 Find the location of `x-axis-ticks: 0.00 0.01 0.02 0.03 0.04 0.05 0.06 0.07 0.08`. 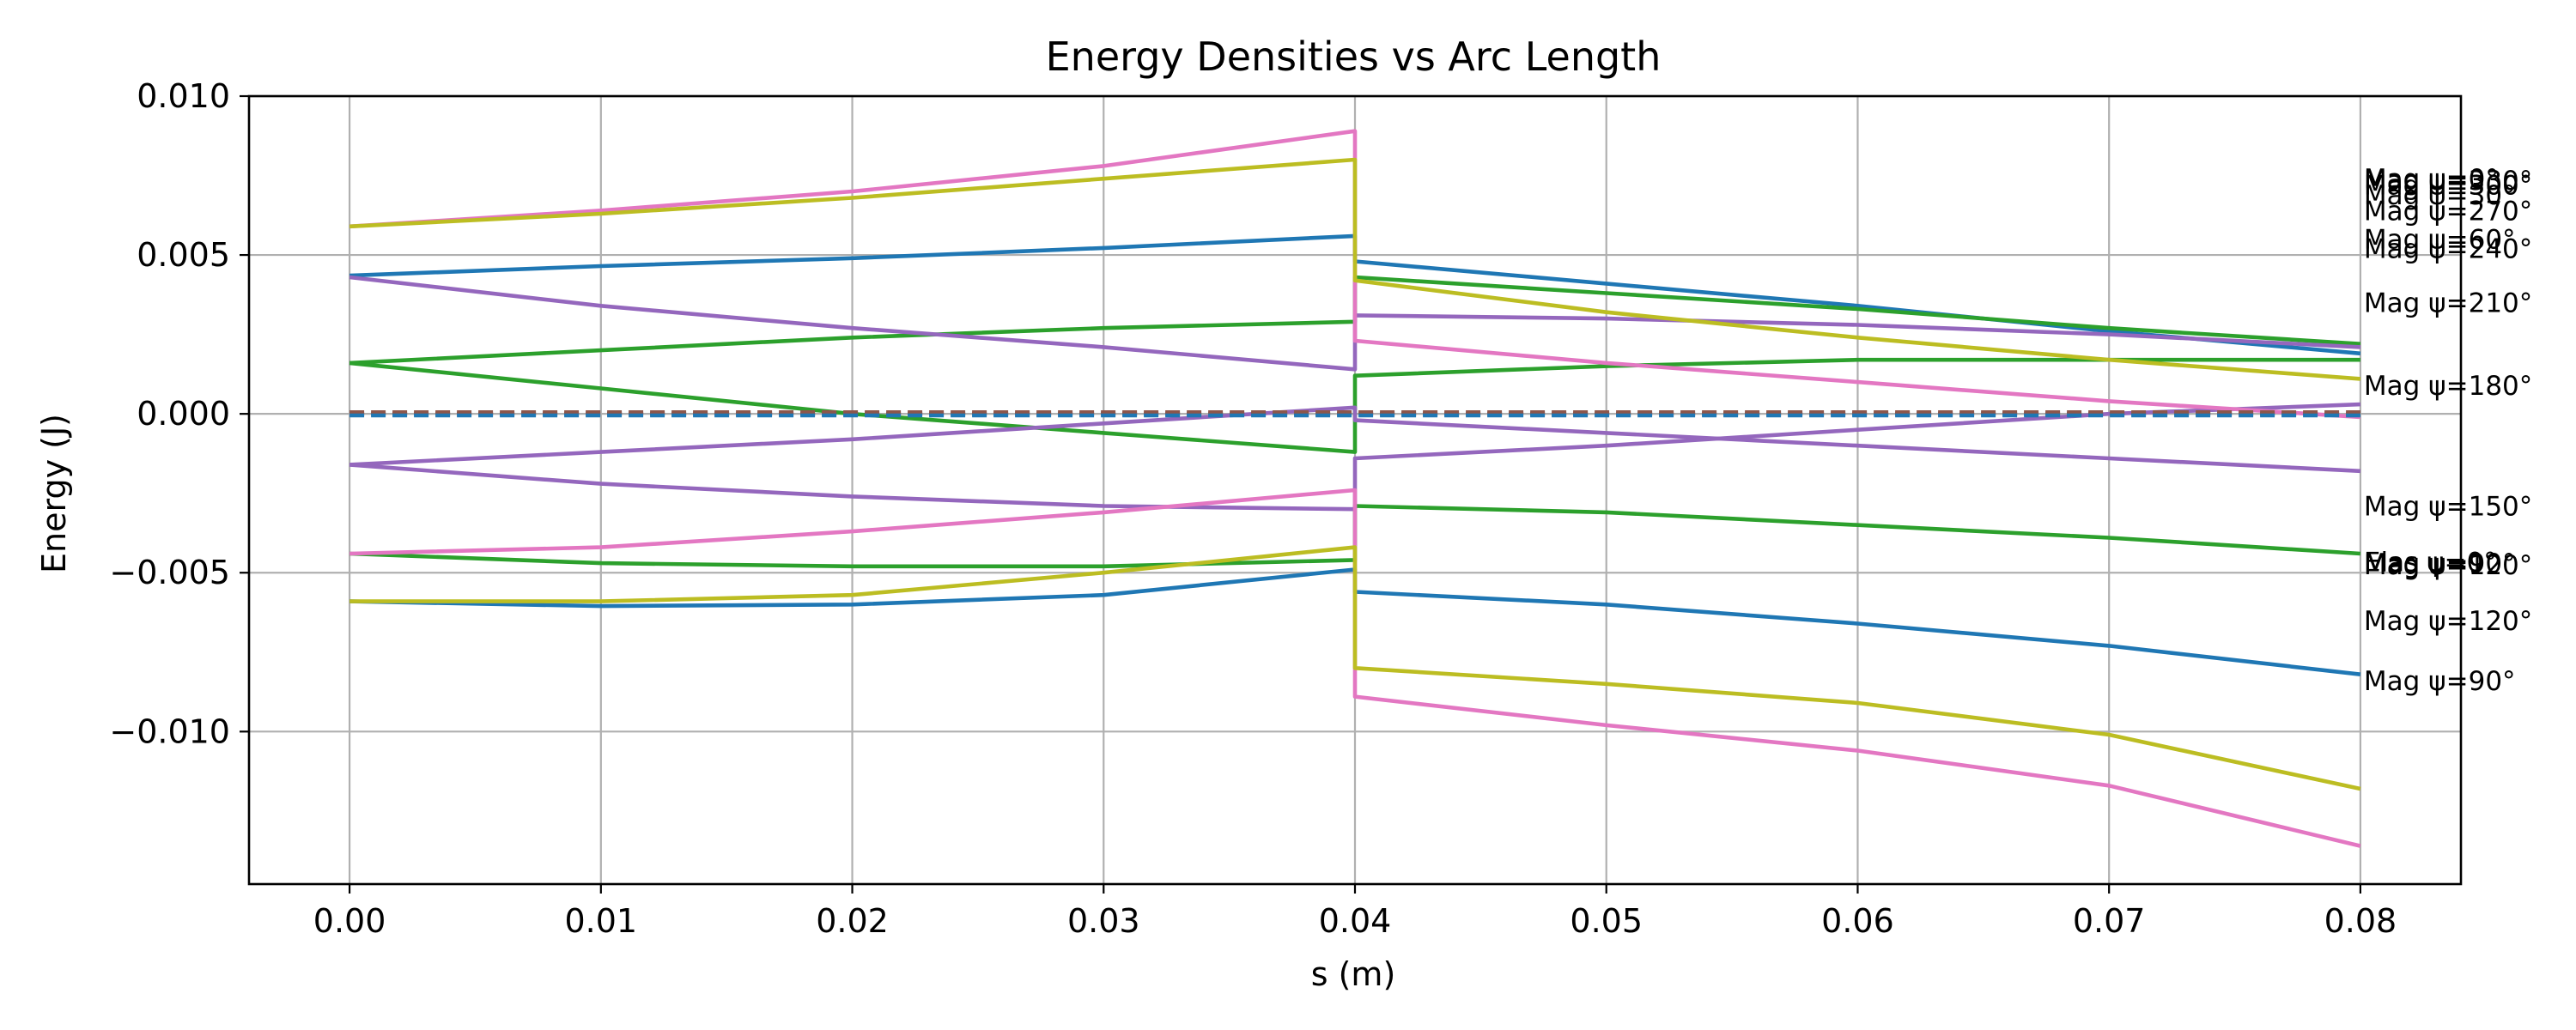

x-axis-ticks: 0.00 0.01 0.02 0.03 0.04 0.05 0.06 0.07 0.08 is located at coordinates (1355, 912).